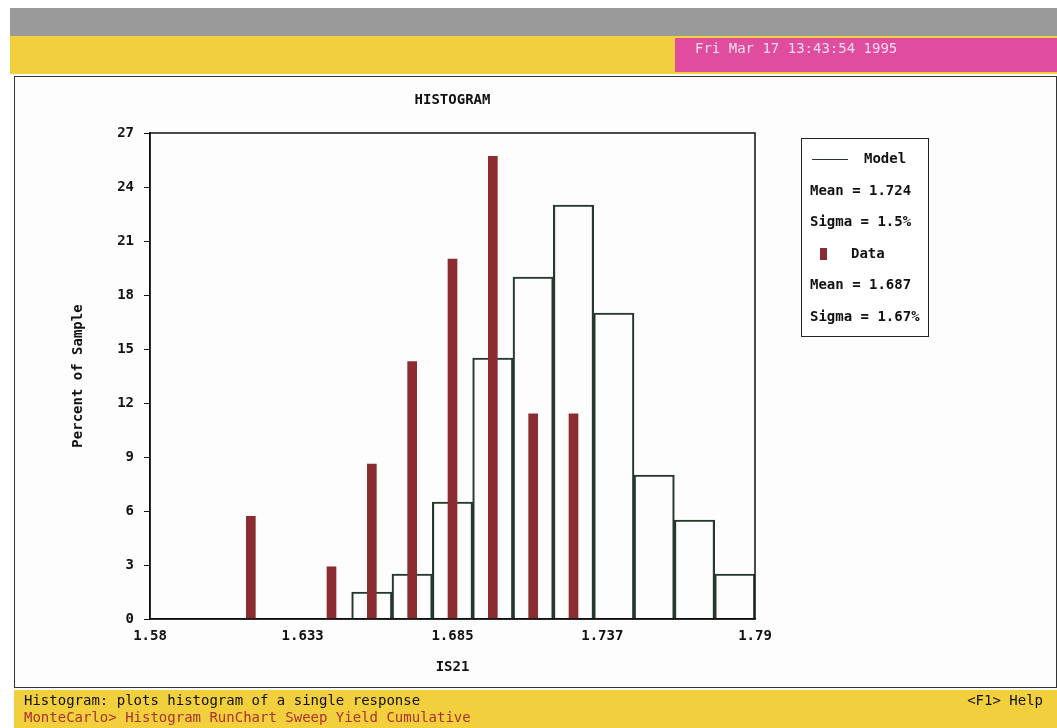 This screenshot has height=728, width=1057. I want to click on x-tick-label: 1.737, so click(602, 635).